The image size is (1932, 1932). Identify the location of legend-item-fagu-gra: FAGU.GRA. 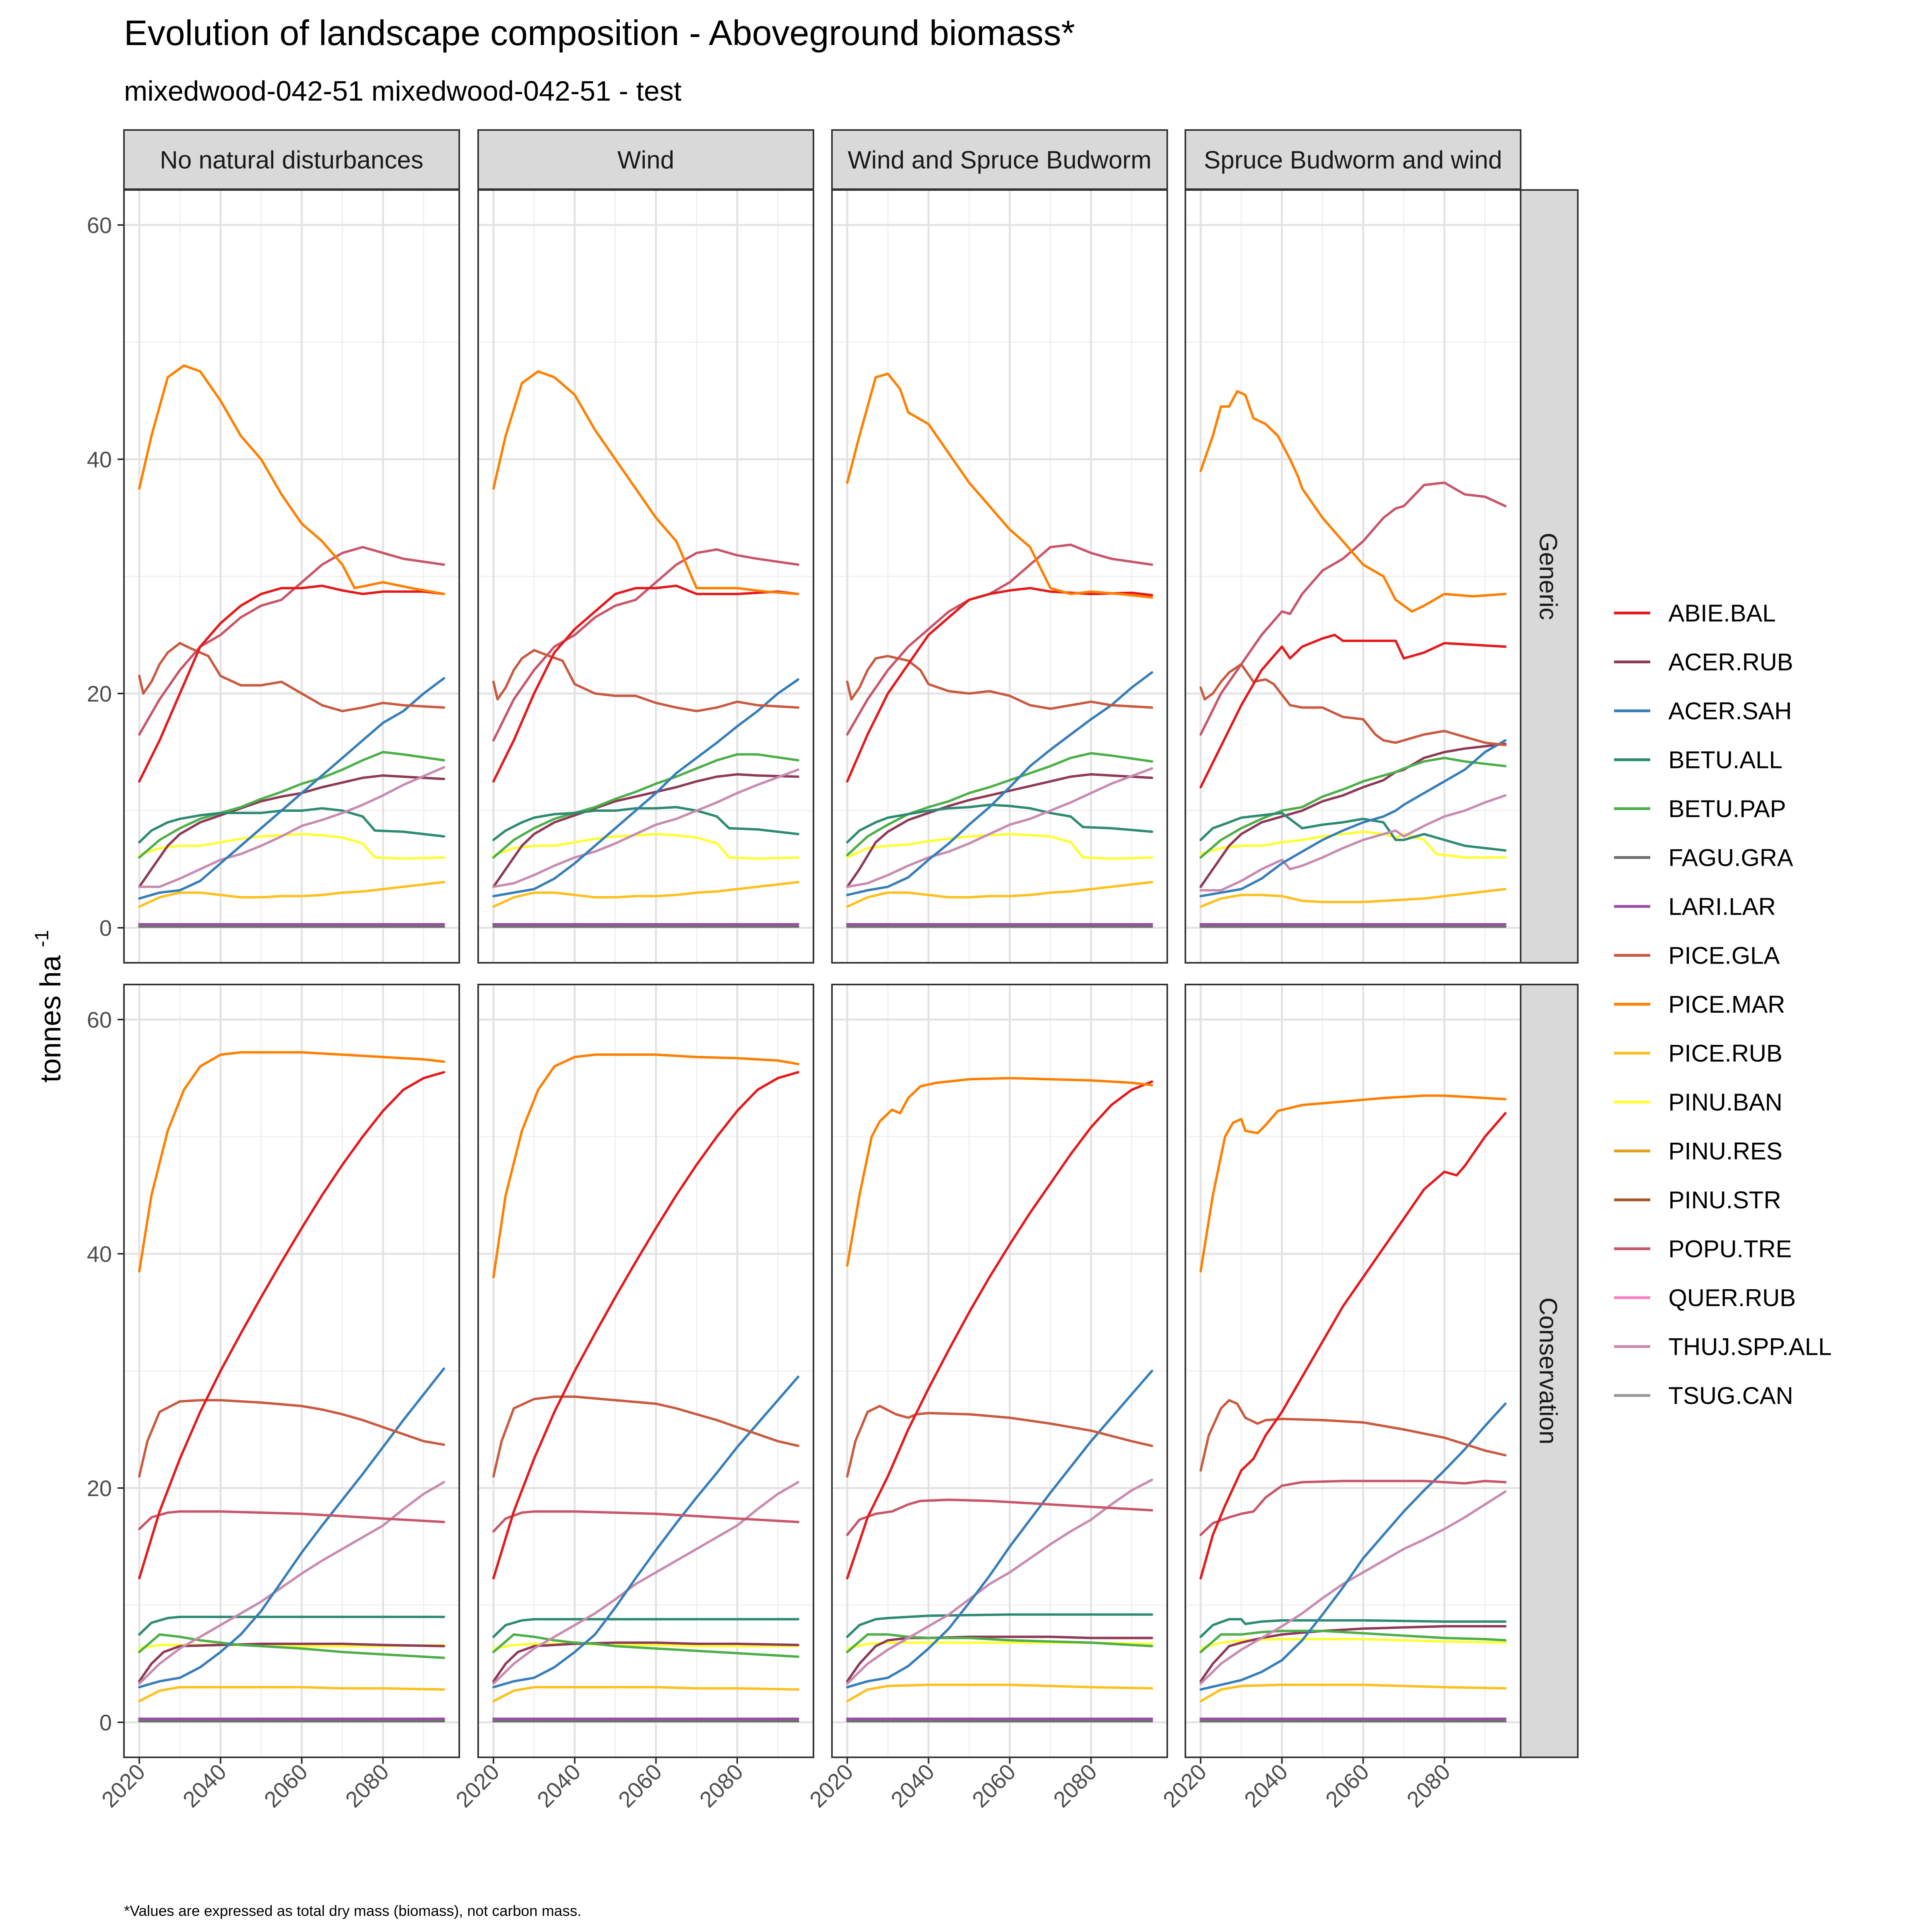
(1703, 857).